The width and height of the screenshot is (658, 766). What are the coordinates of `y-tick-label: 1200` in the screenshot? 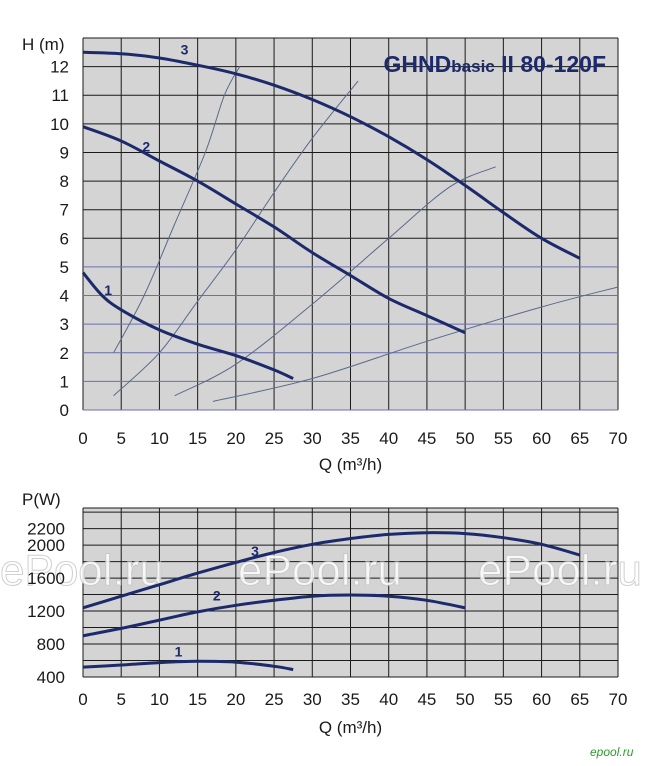 It's located at (46, 611).